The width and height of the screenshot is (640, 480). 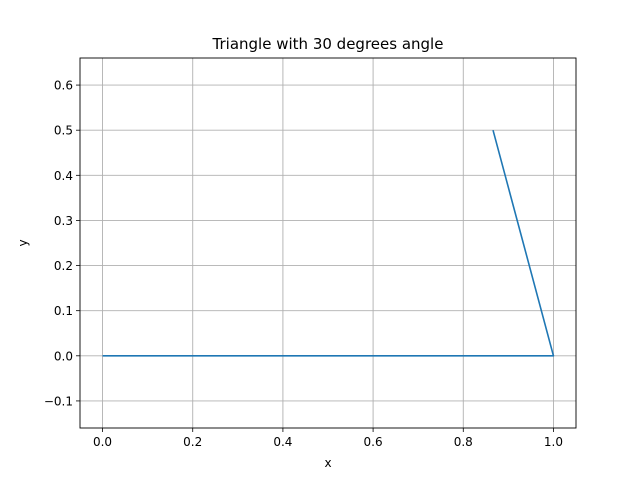 What do you see at coordinates (553, 442) in the screenshot?
I see `x-tick-label: 1.0` at bounding box center [553, 442].